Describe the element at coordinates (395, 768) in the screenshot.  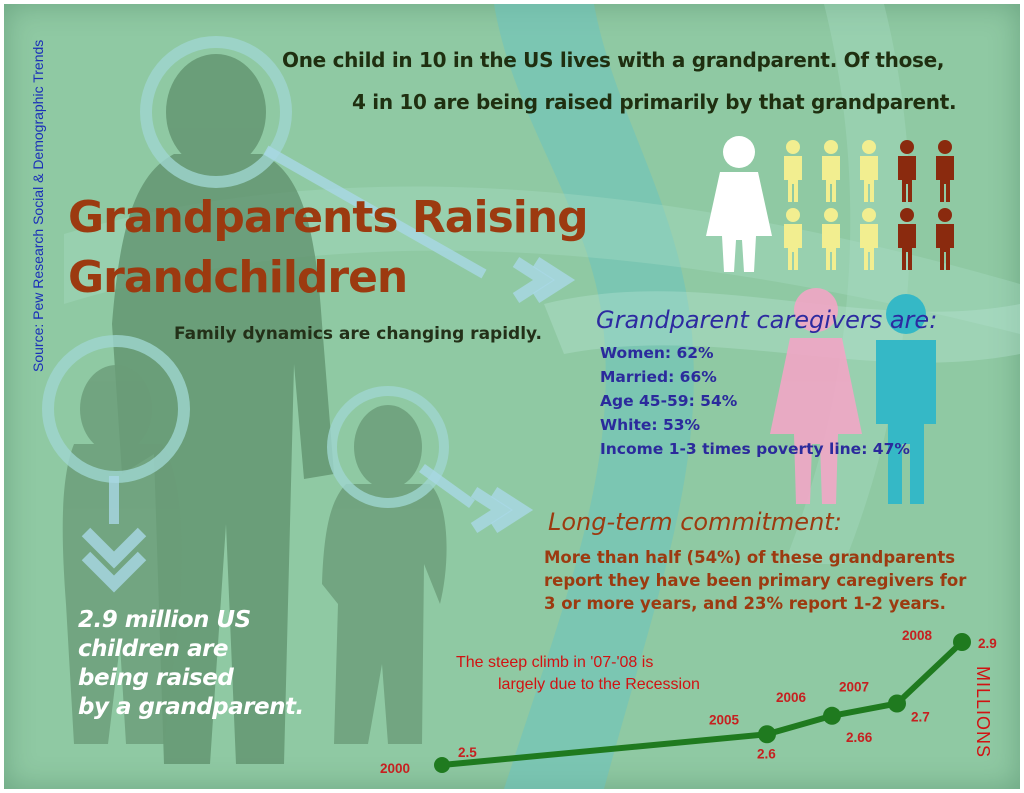
I see `year-label: 2000` at that location.